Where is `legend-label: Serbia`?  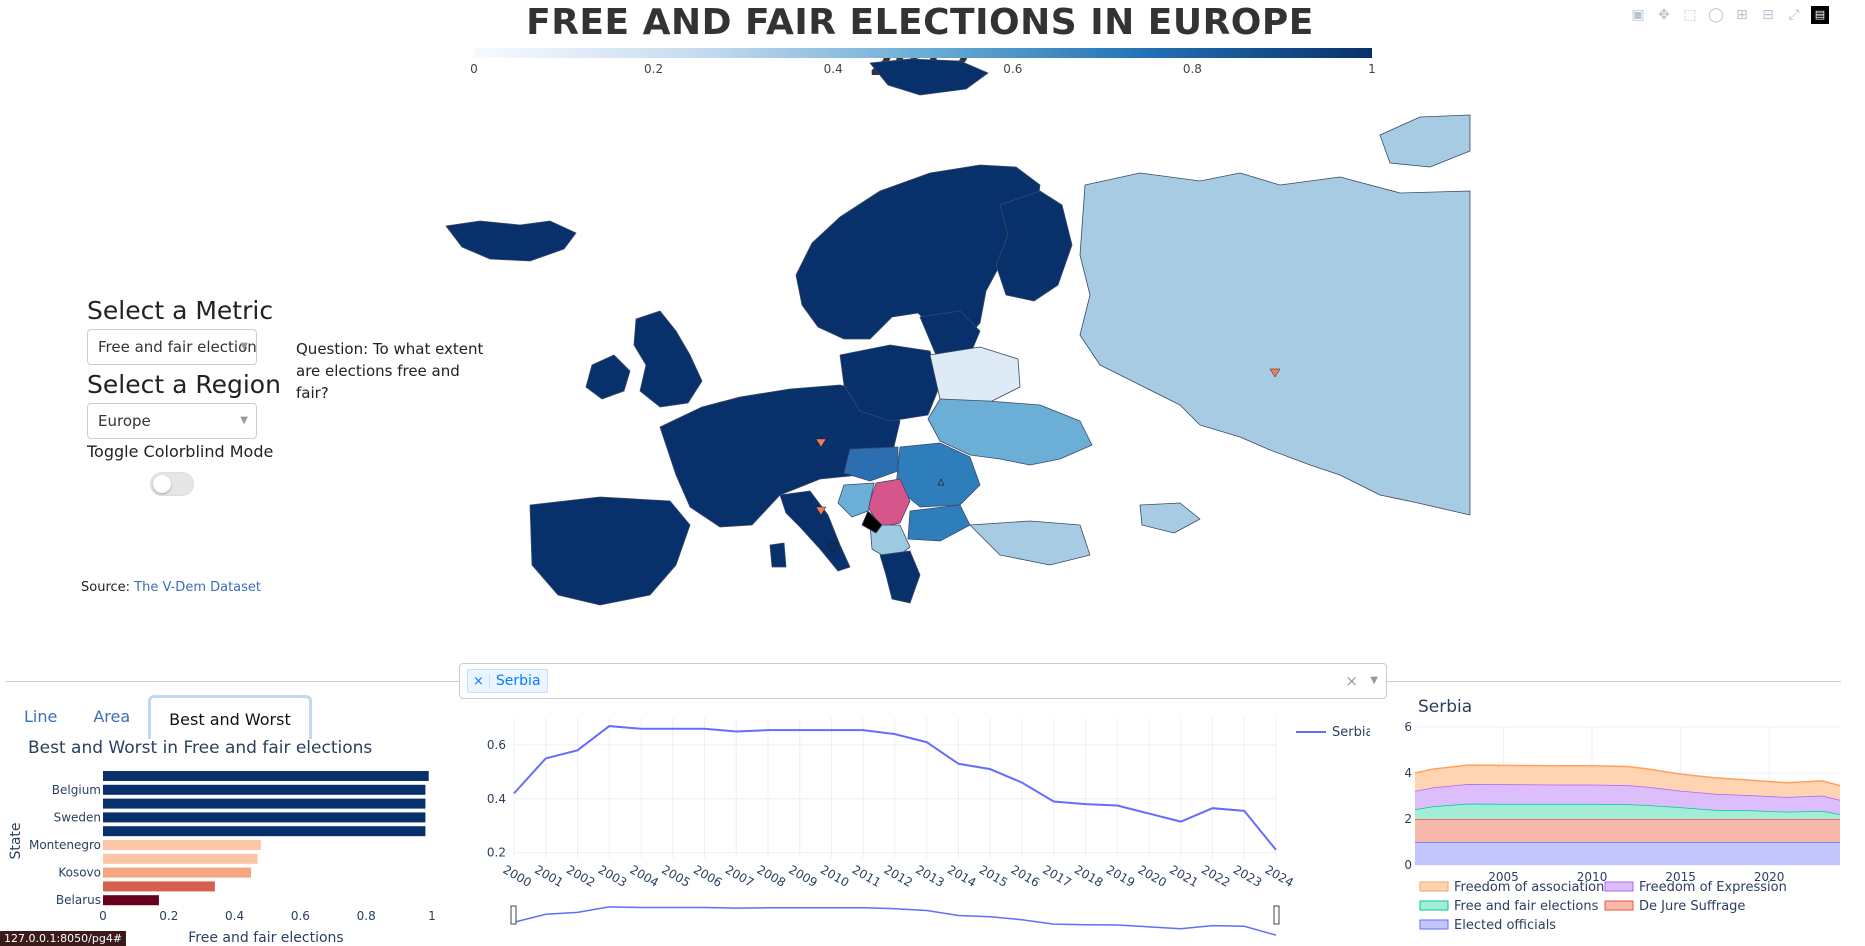
legend-label: Serbia is located at coordinates (1351, 732).